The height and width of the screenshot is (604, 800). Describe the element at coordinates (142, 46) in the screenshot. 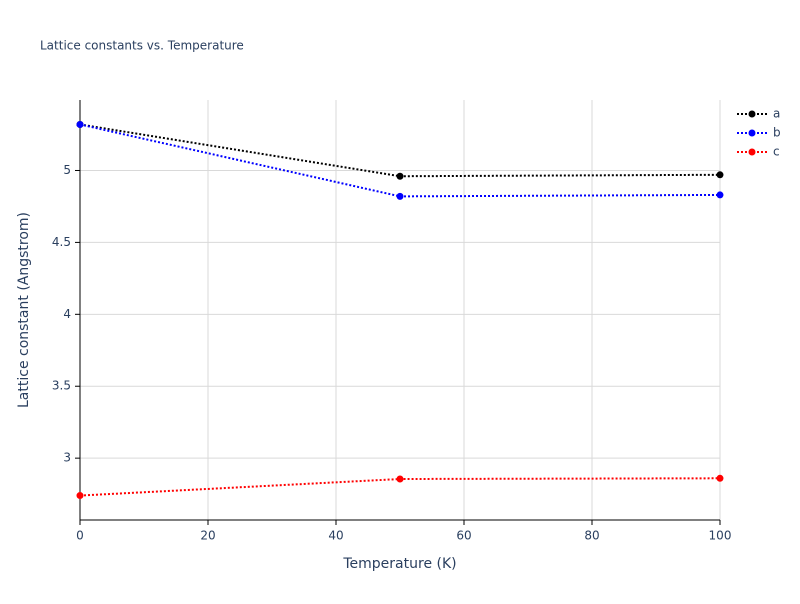

I see `chart-title: Lattice constants vs. Temperature` at that location.